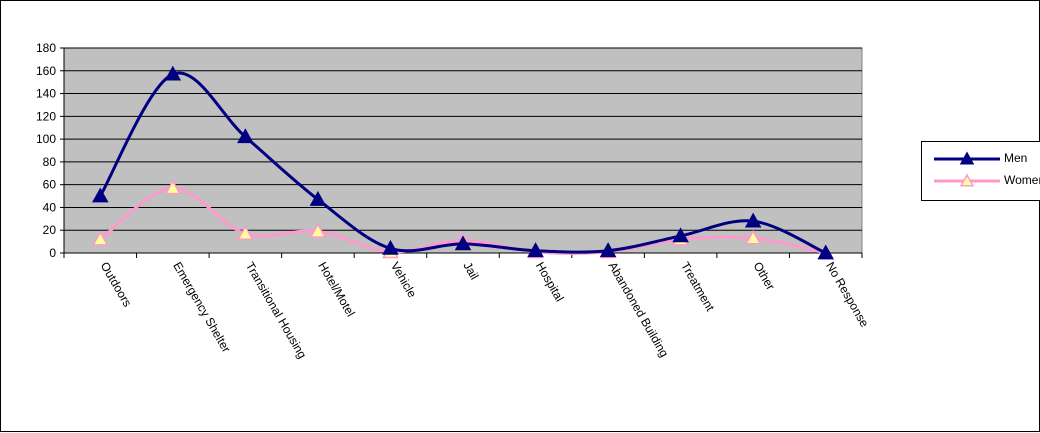 This screenshot has height=433, width=1040. I want to click on y-tick-label: 100, so click(46, 139).